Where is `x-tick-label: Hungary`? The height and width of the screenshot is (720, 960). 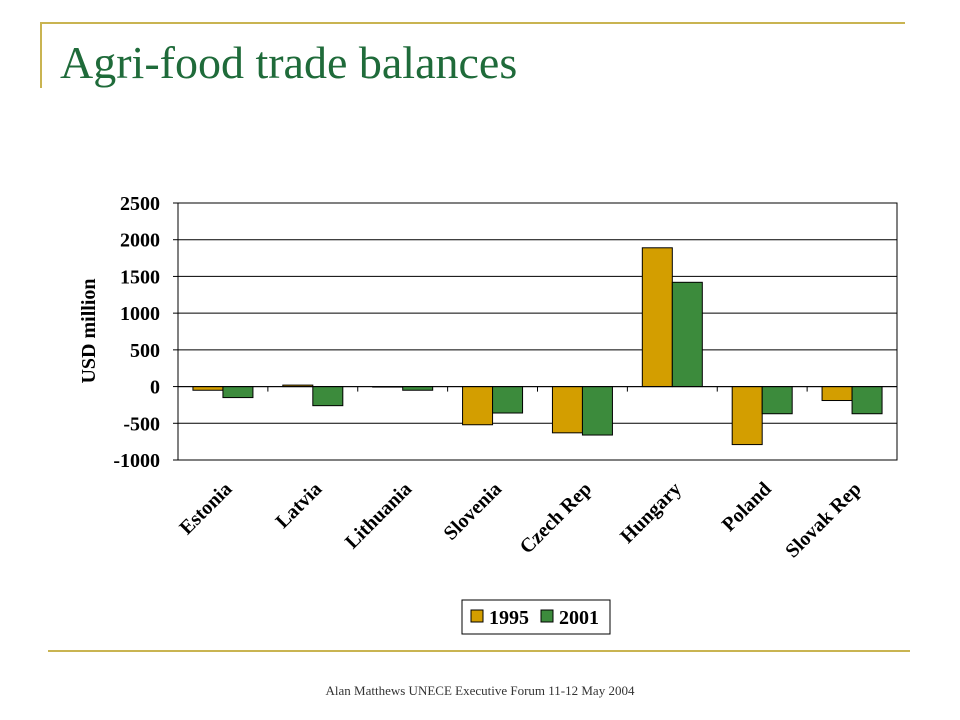
x-tick-label: Hungary is located at coordinates (651, 513).